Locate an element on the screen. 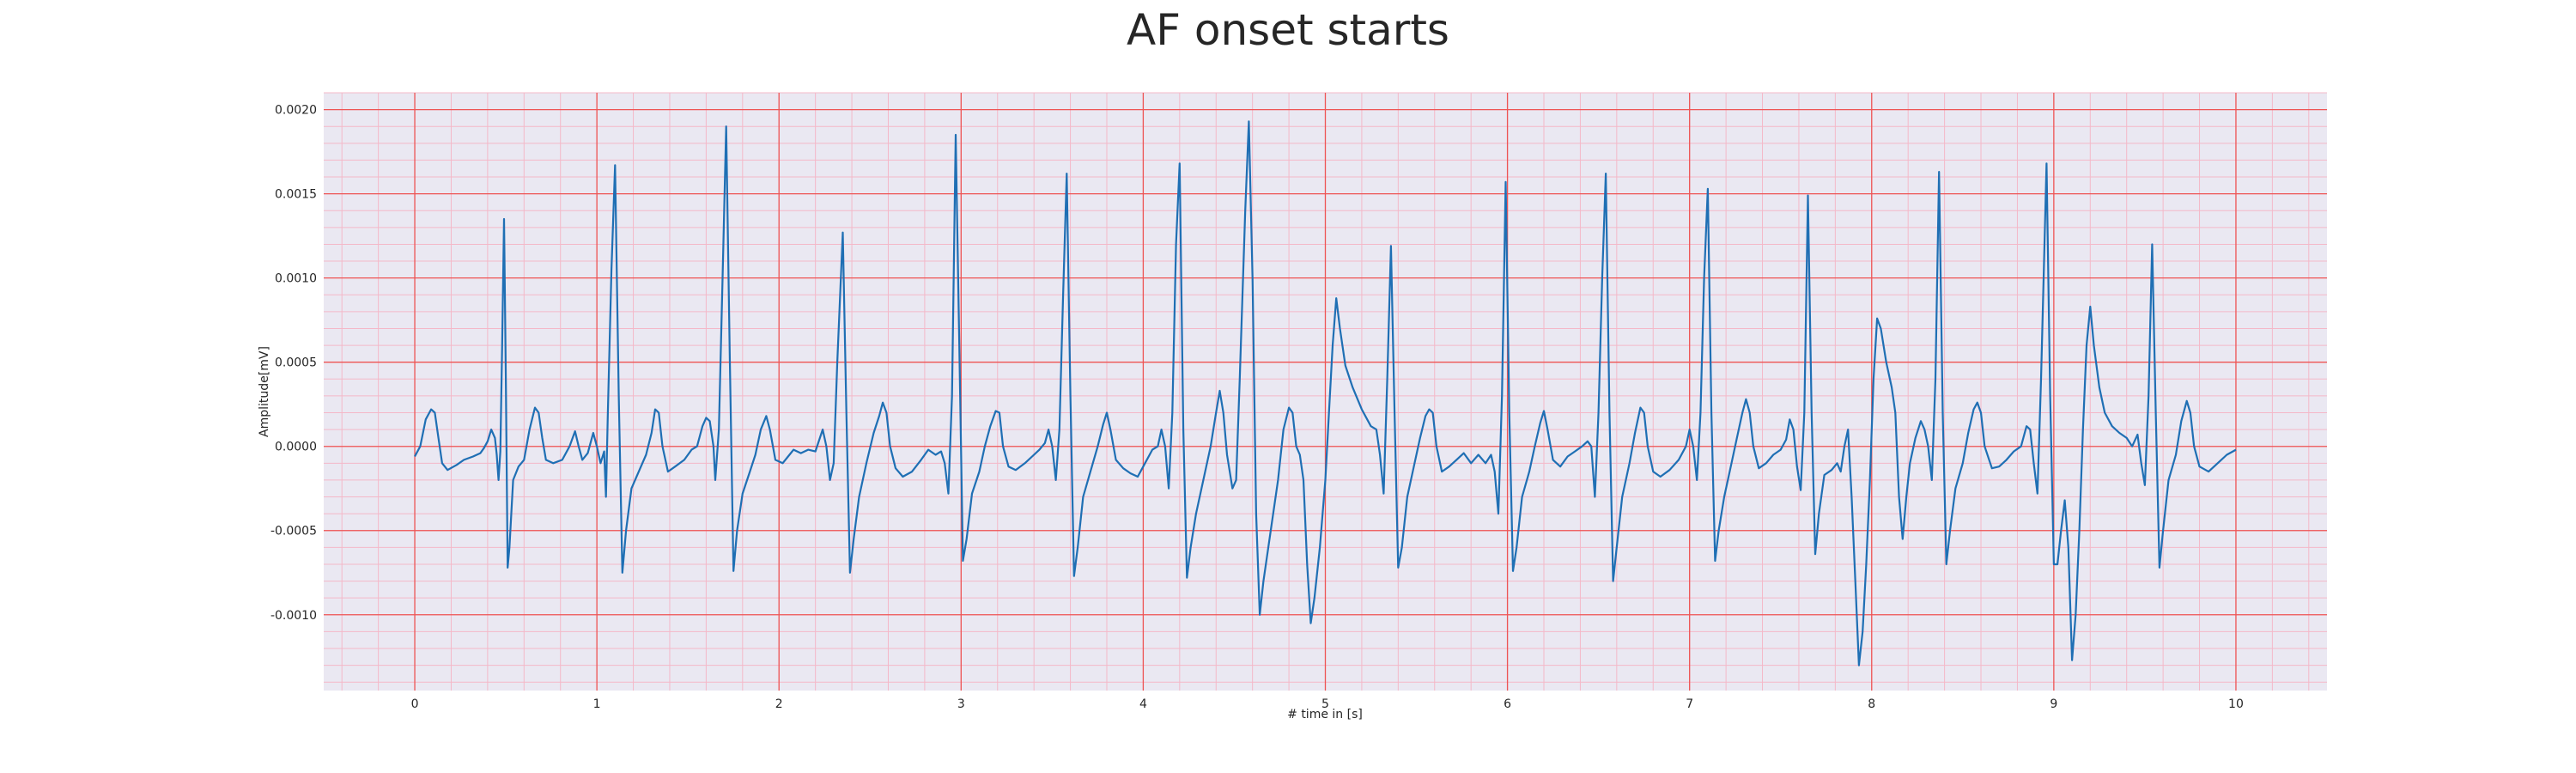 Image resolution: width=2576 pixels, height=773 pixels. x-axis-label: # time in [s] is located at coordinates (1325, 714).